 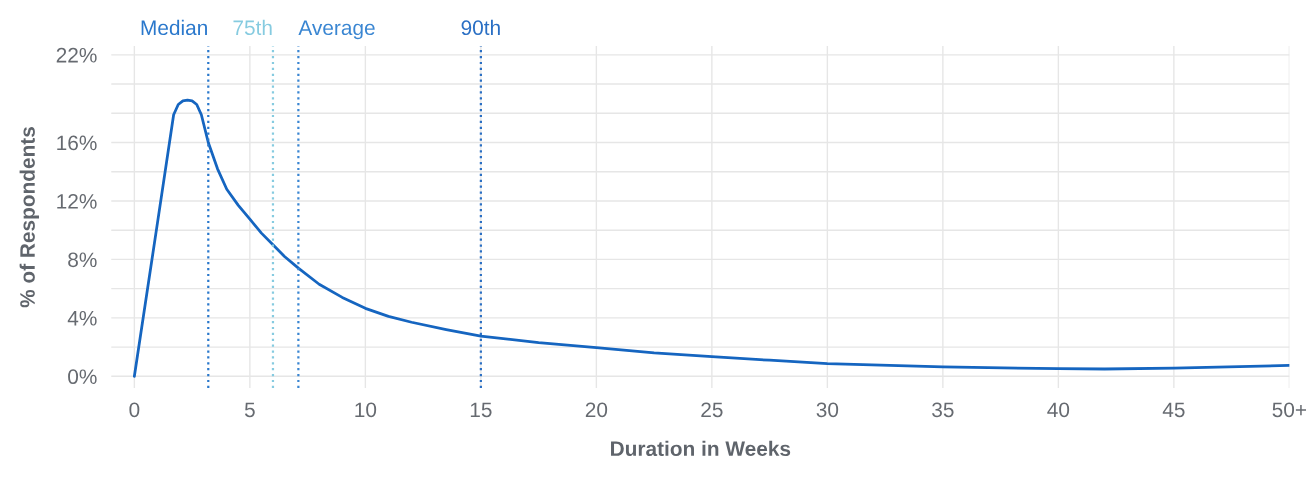 What do you see at coordinates (77, 201) in the screenshot?
I see `y-tick-label: 12%` at bounding box center [77, 201].